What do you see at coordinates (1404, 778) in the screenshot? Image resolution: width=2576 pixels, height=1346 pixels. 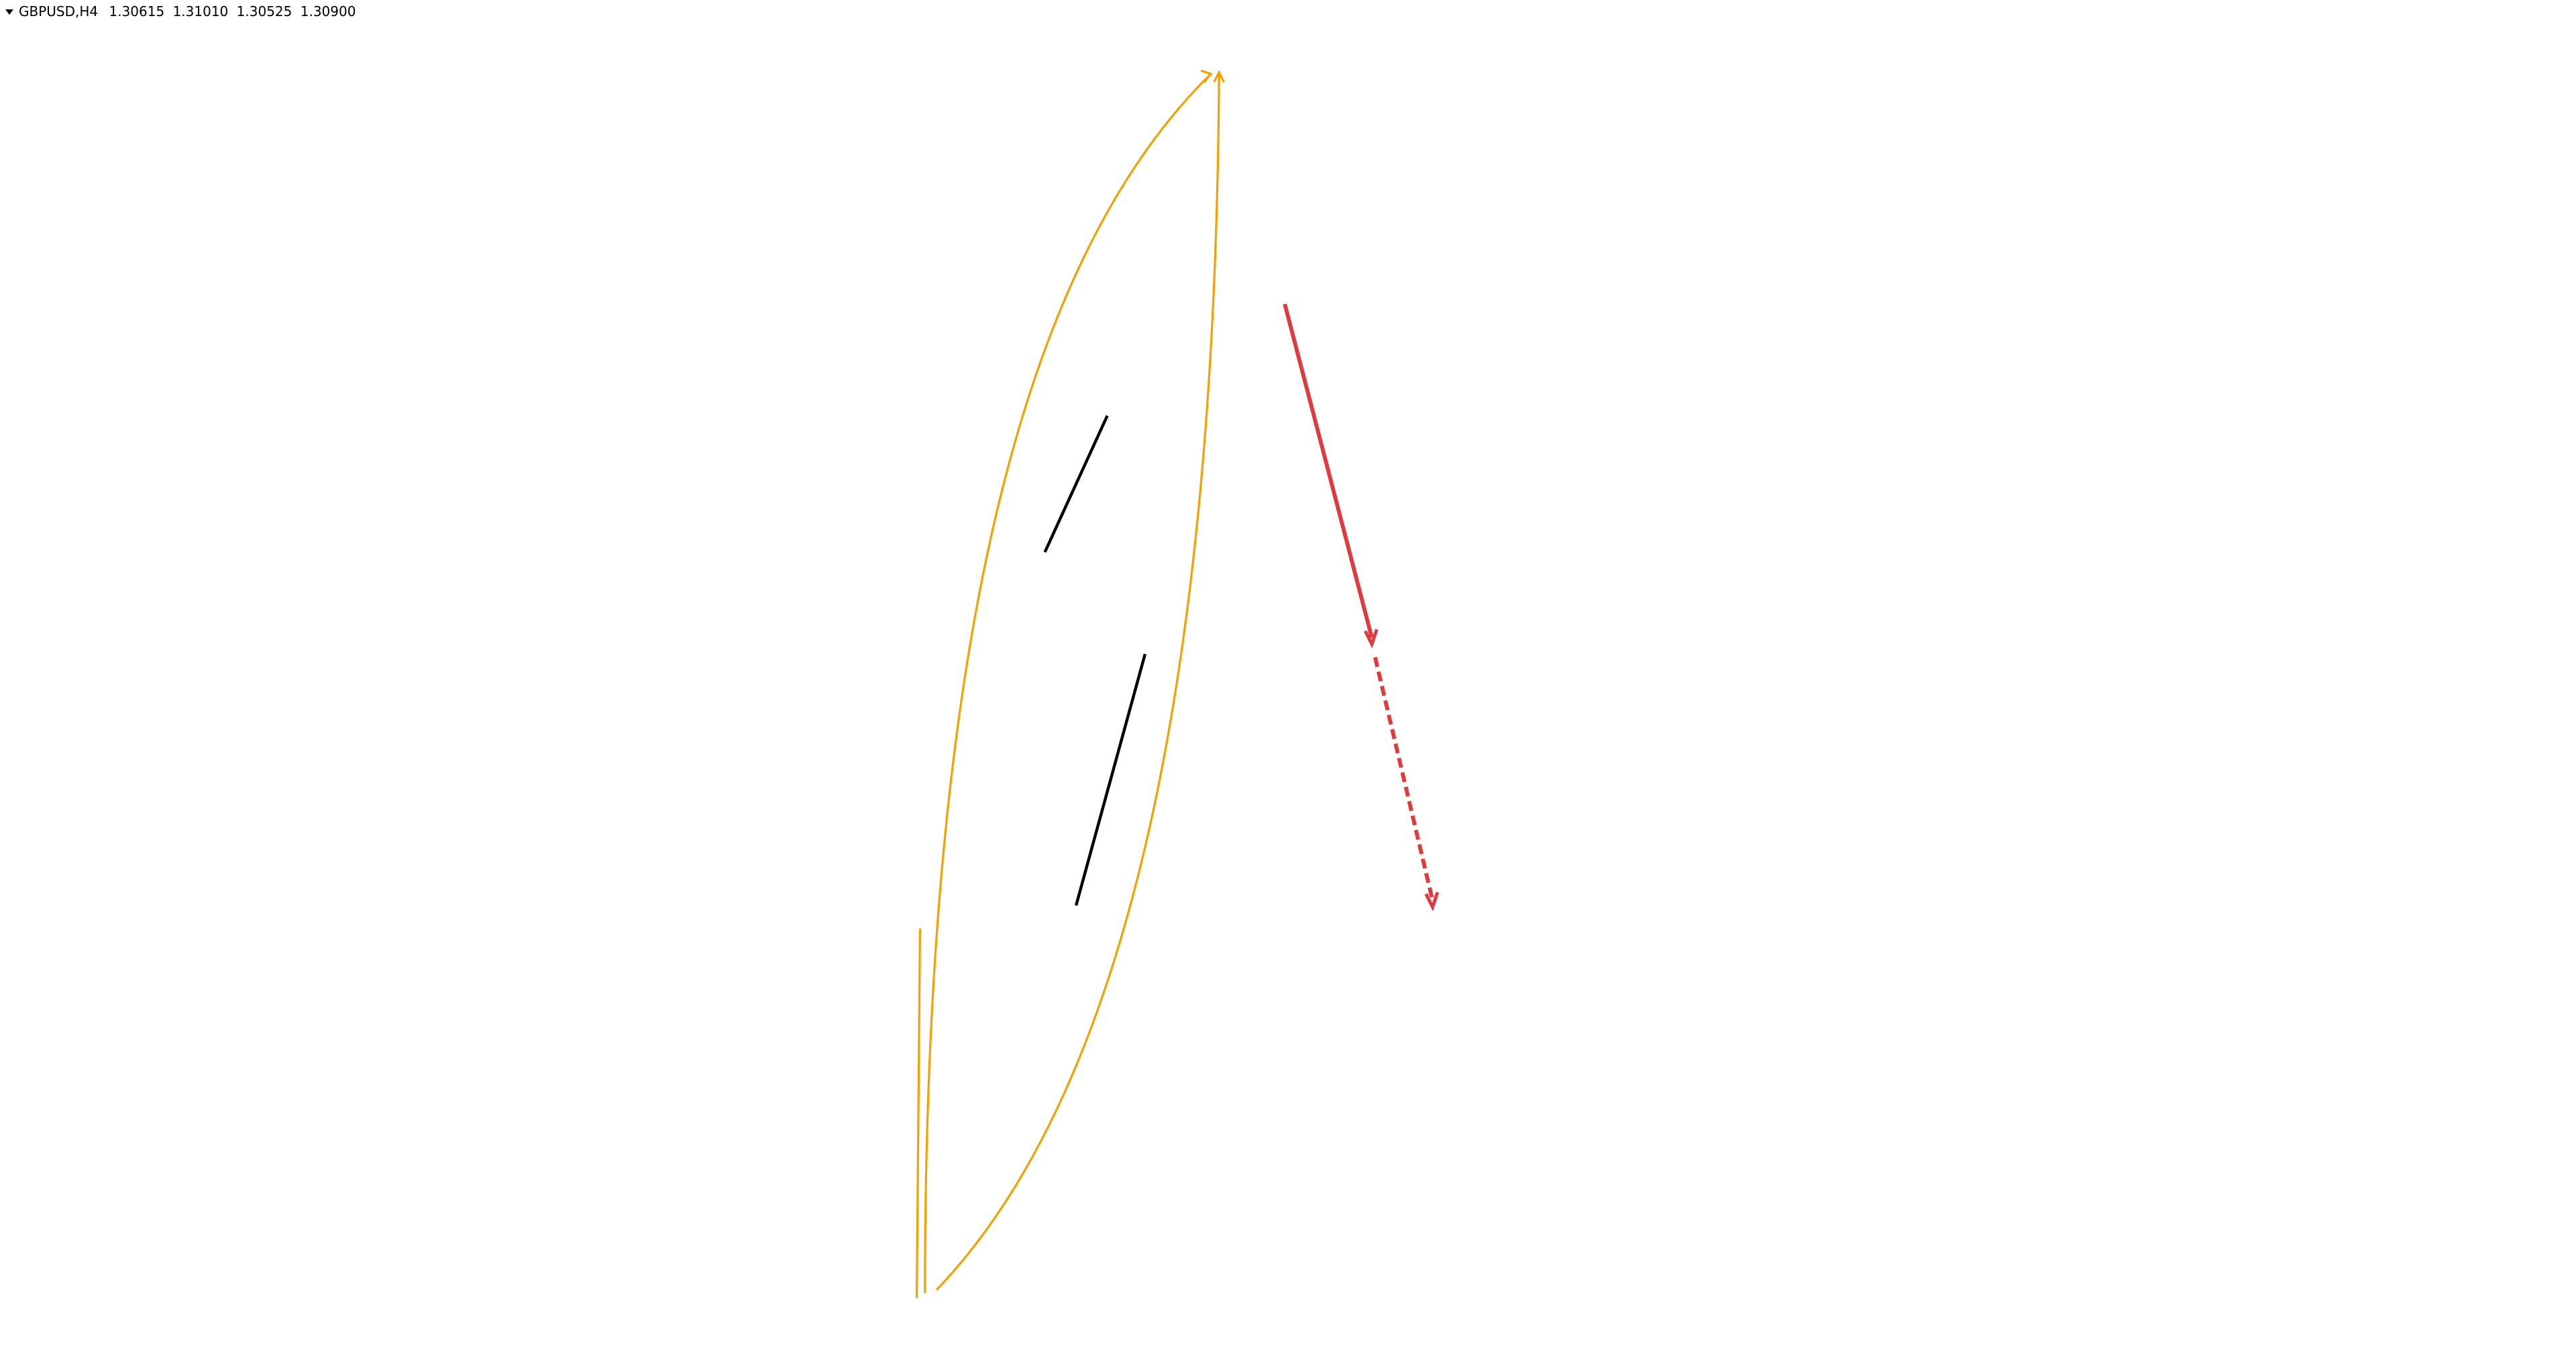 I see `red-dashed-arrow` at bounding box center [1404, 778].